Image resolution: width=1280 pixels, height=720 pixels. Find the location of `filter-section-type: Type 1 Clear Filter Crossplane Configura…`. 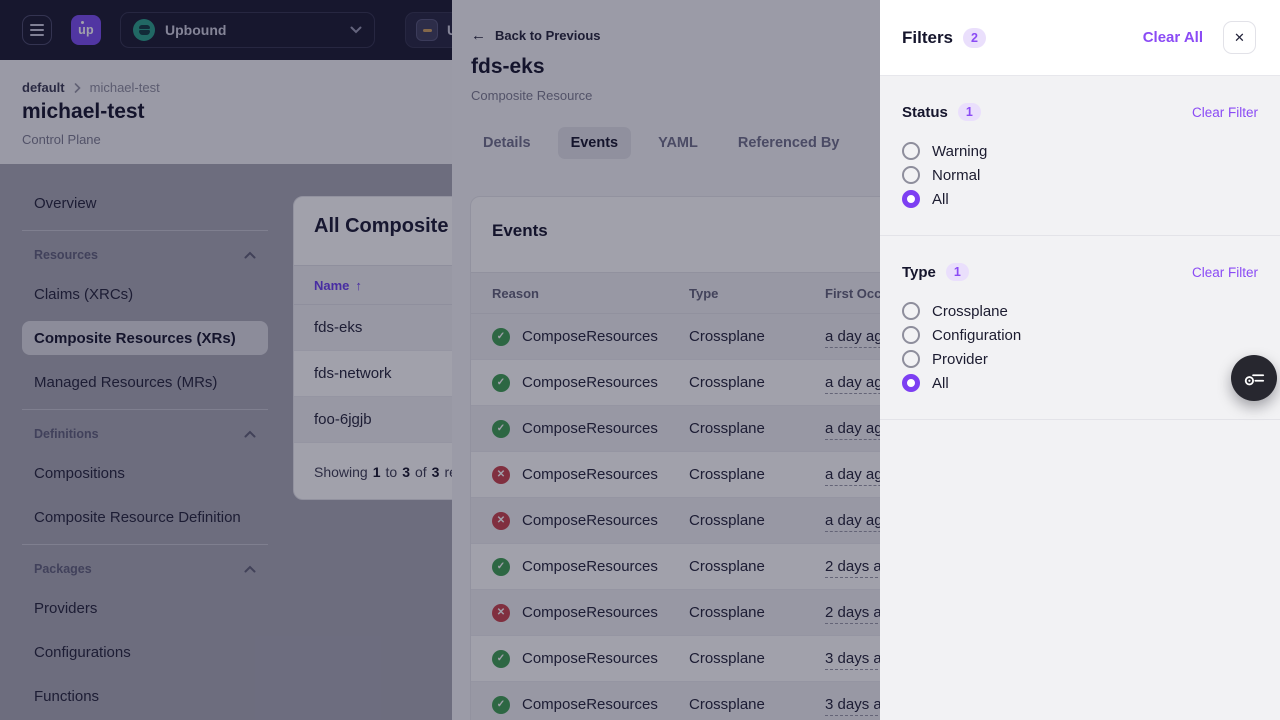

filter-section-type: Type 1 Clear Filter Crossplane Configura… is located at coordinates (1080, 328).